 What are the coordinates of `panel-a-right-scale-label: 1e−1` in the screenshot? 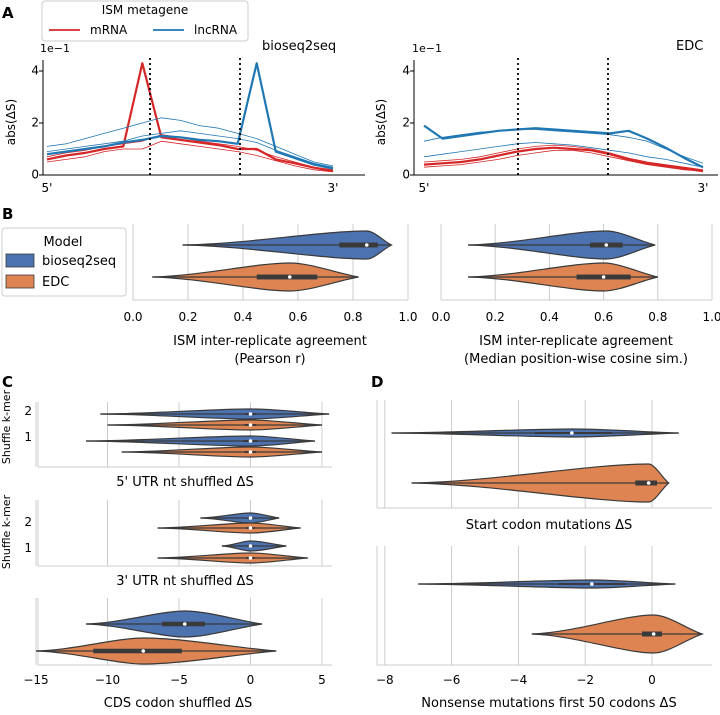 It's located at (427, 48).